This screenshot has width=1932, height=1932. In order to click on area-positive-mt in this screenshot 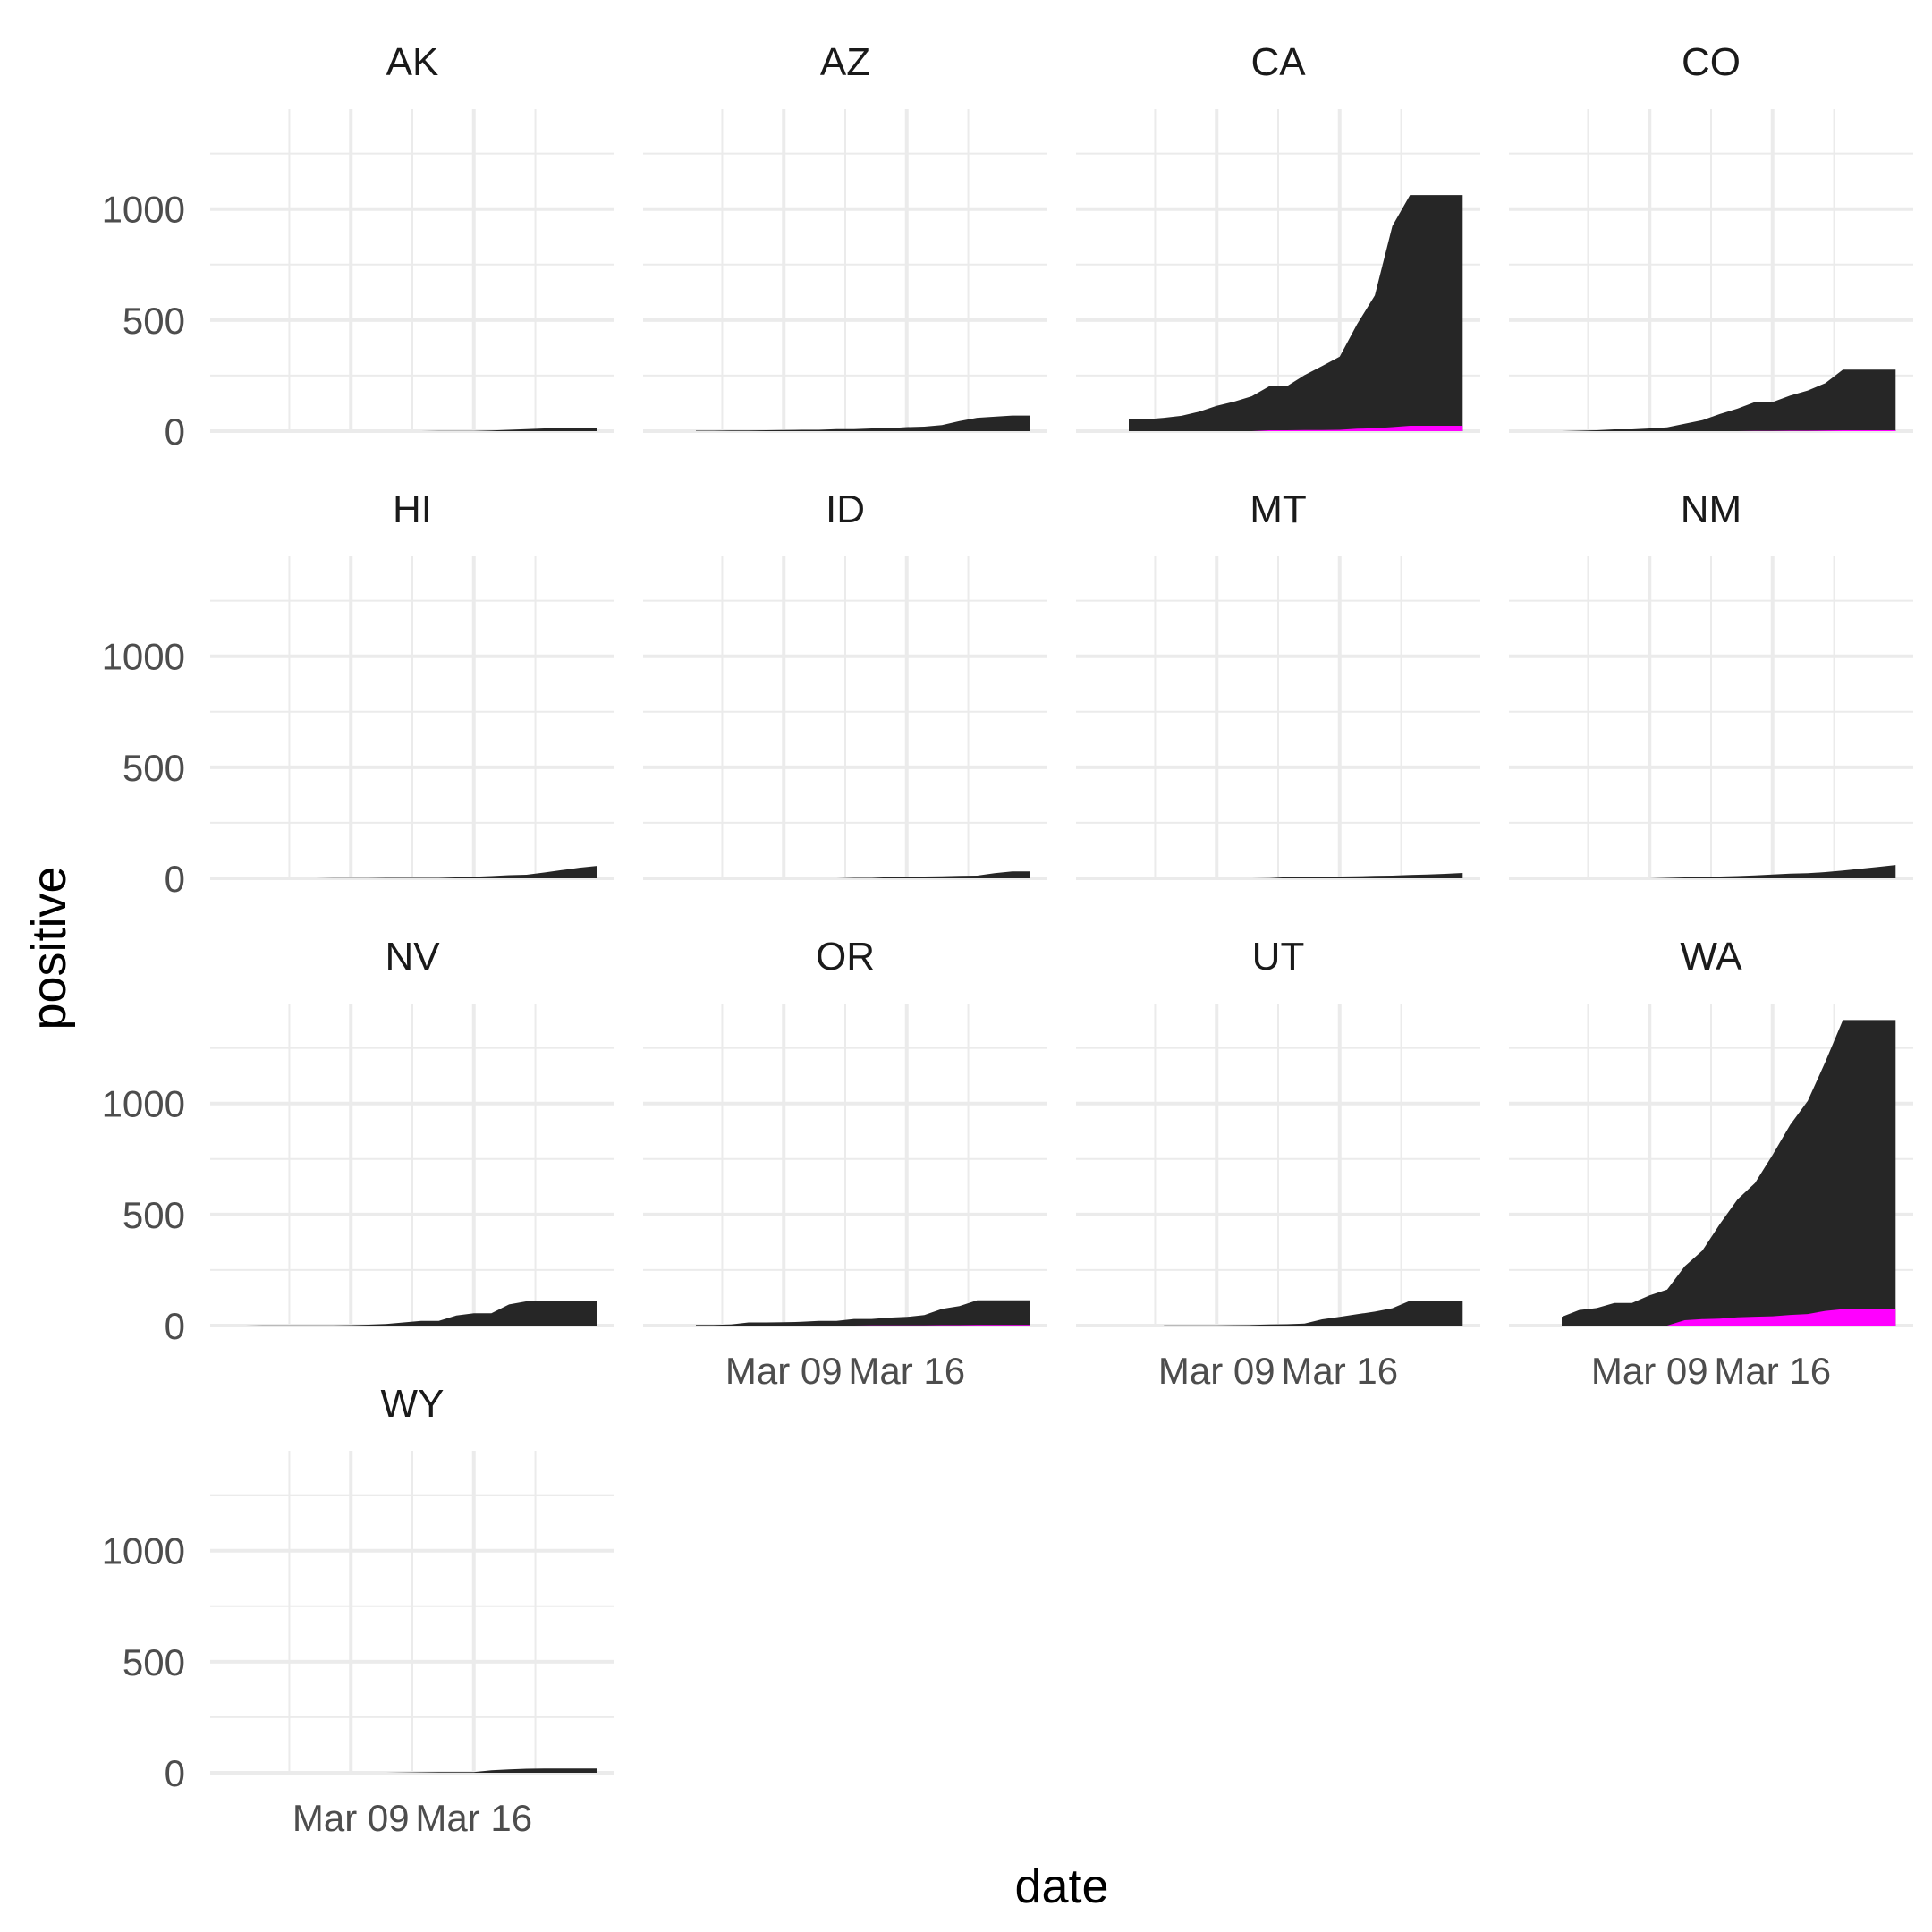, I will do `click(1357, 875)`.